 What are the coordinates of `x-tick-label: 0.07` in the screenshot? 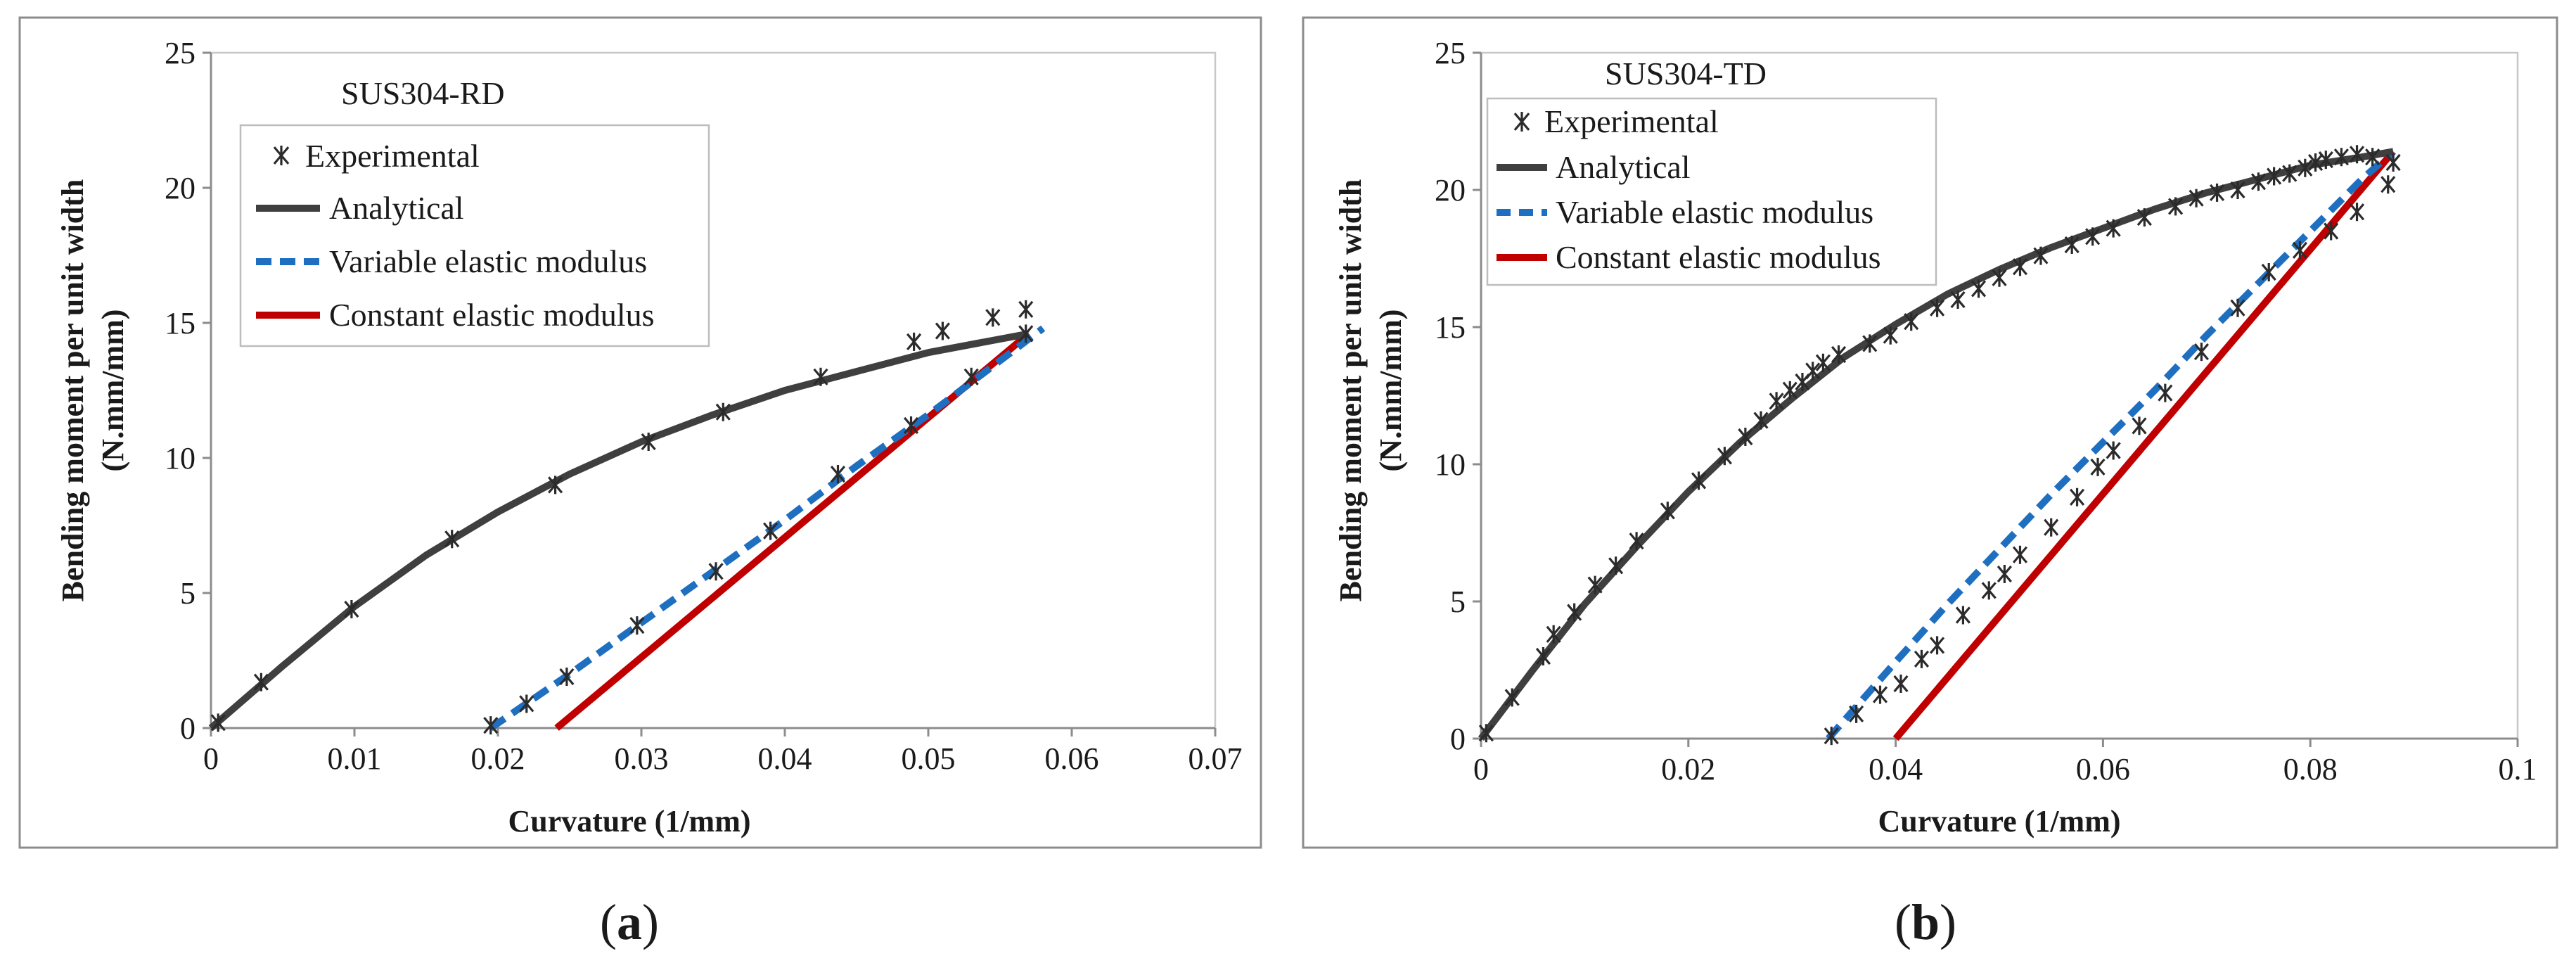 It's located at (1215, 758).